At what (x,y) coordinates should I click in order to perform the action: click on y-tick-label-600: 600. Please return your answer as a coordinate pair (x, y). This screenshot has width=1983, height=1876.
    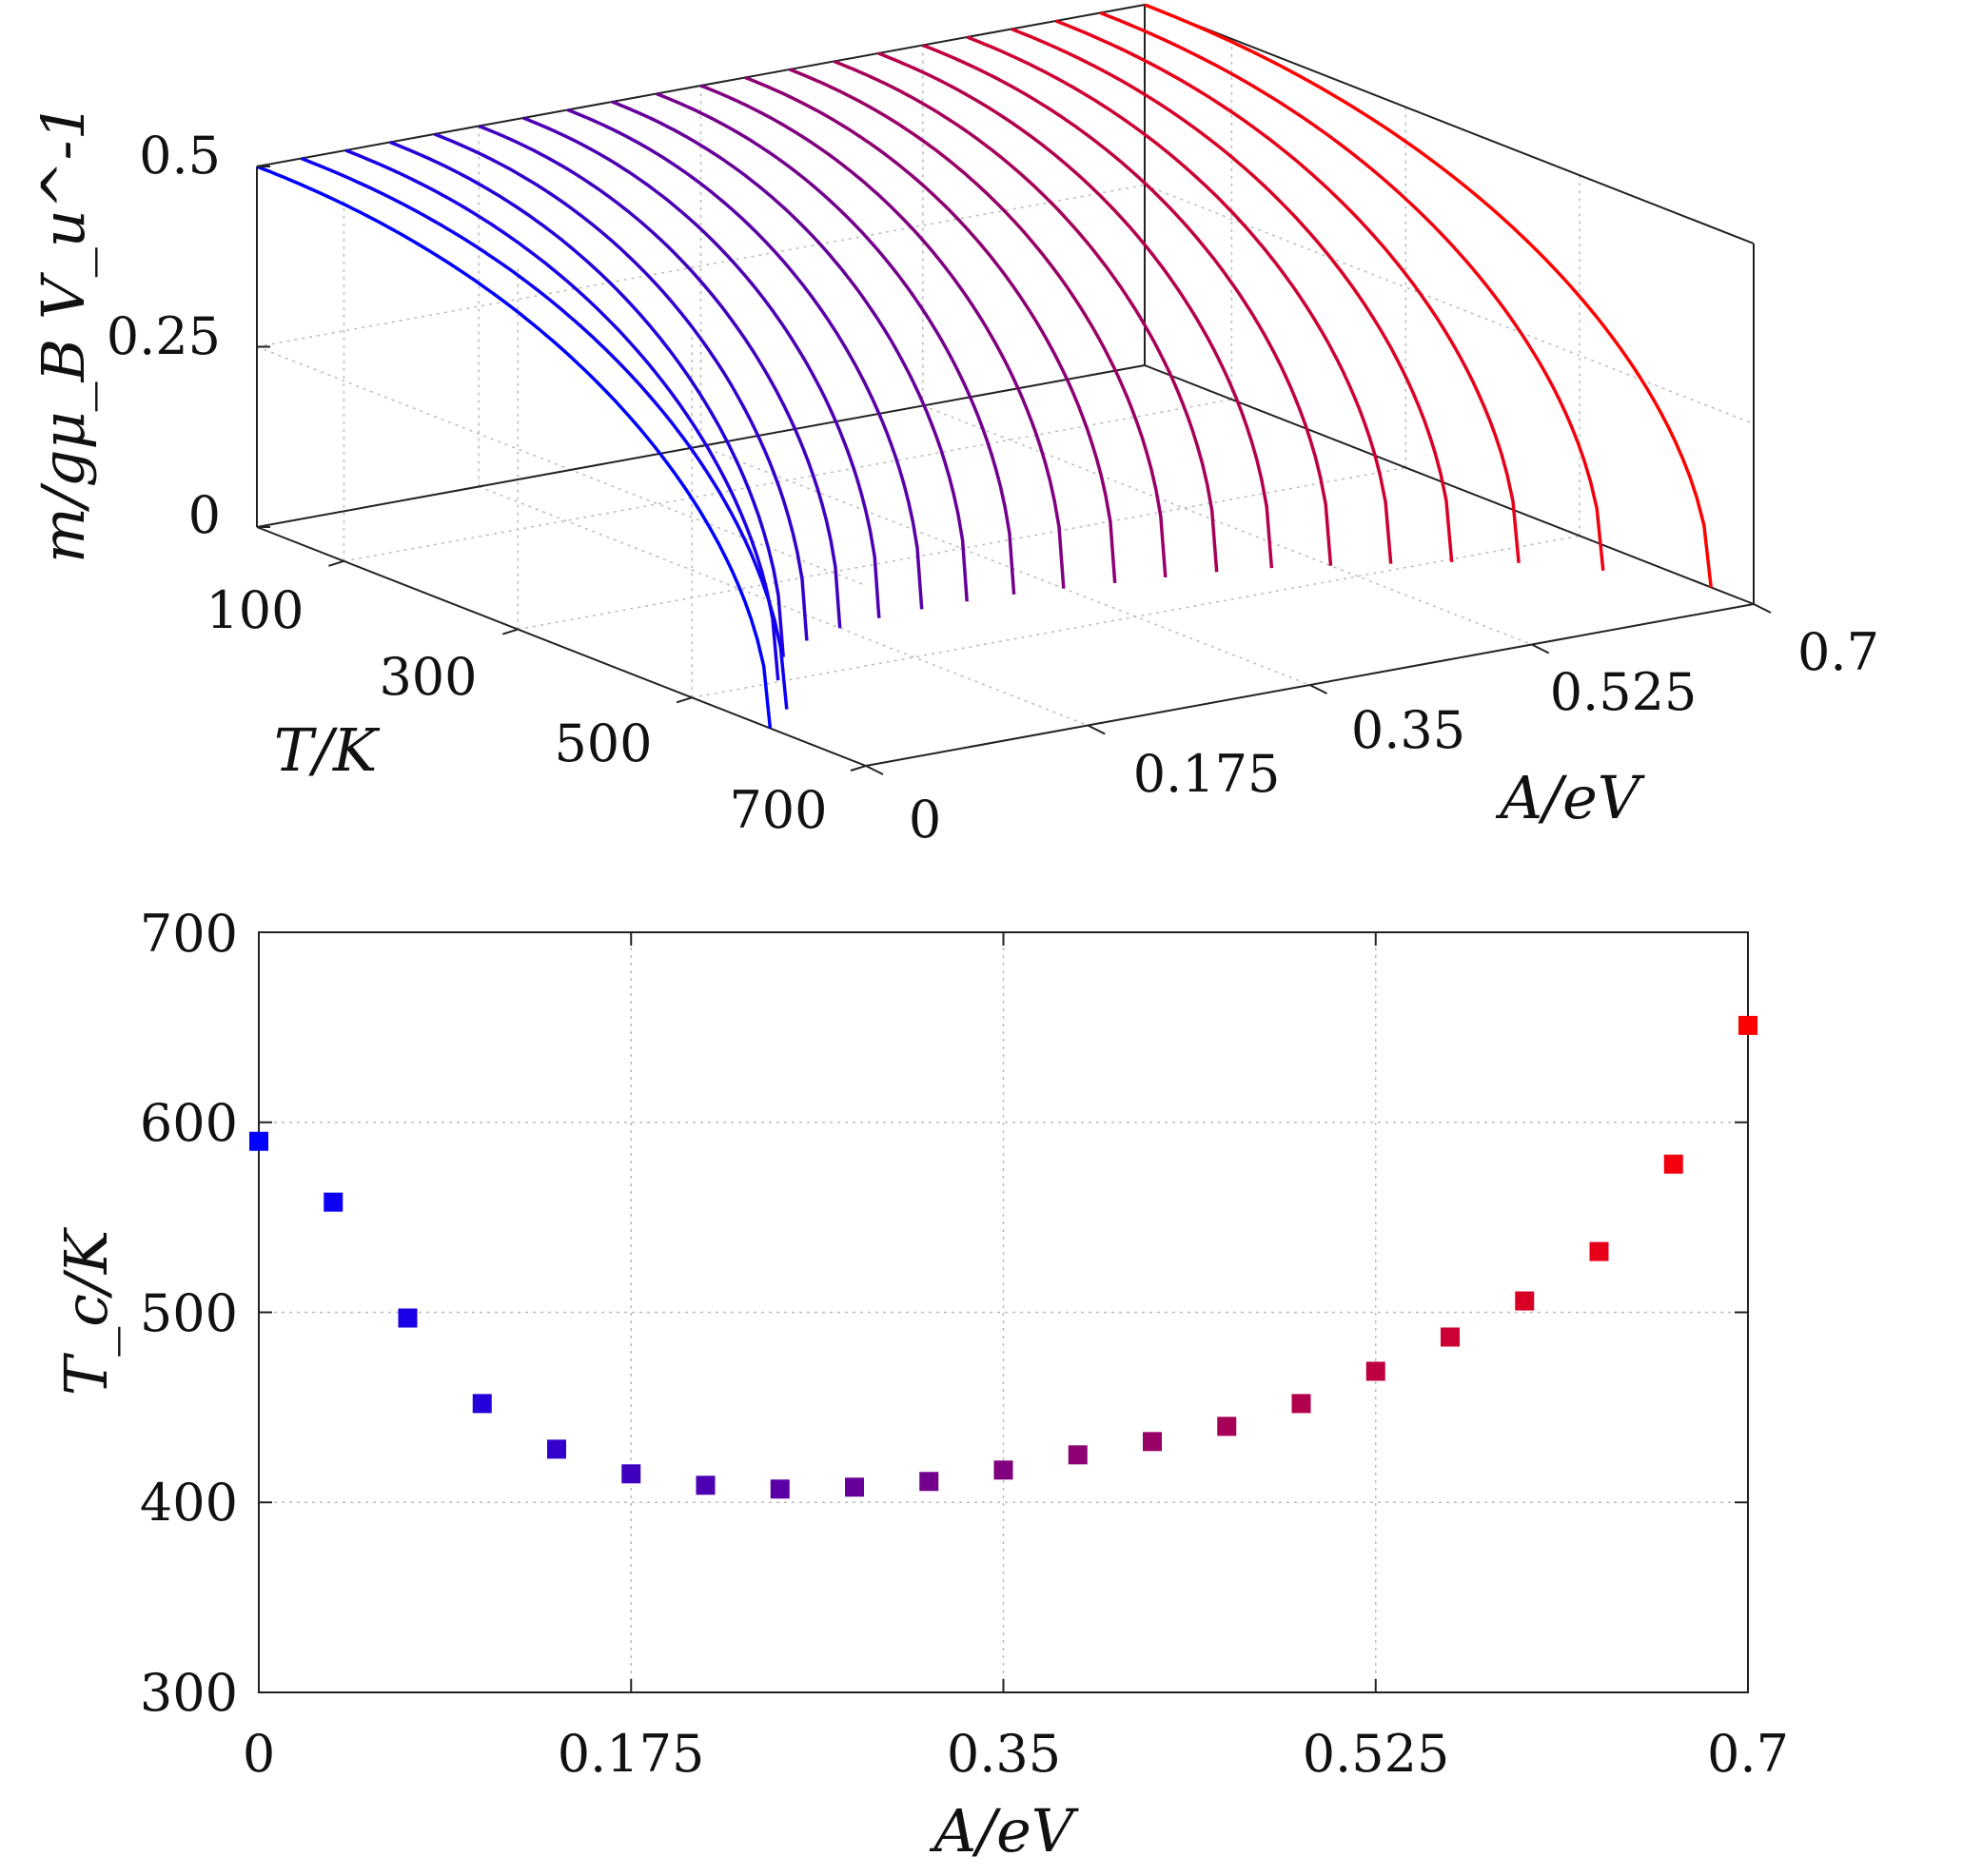
    Looking at the image, I should click on (189, 1123).